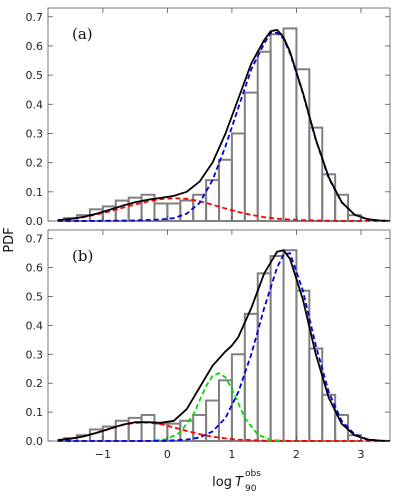  Describe the element at coordinates (82, 34) in the screenshot. I see `panel-label: (a)` at that location.